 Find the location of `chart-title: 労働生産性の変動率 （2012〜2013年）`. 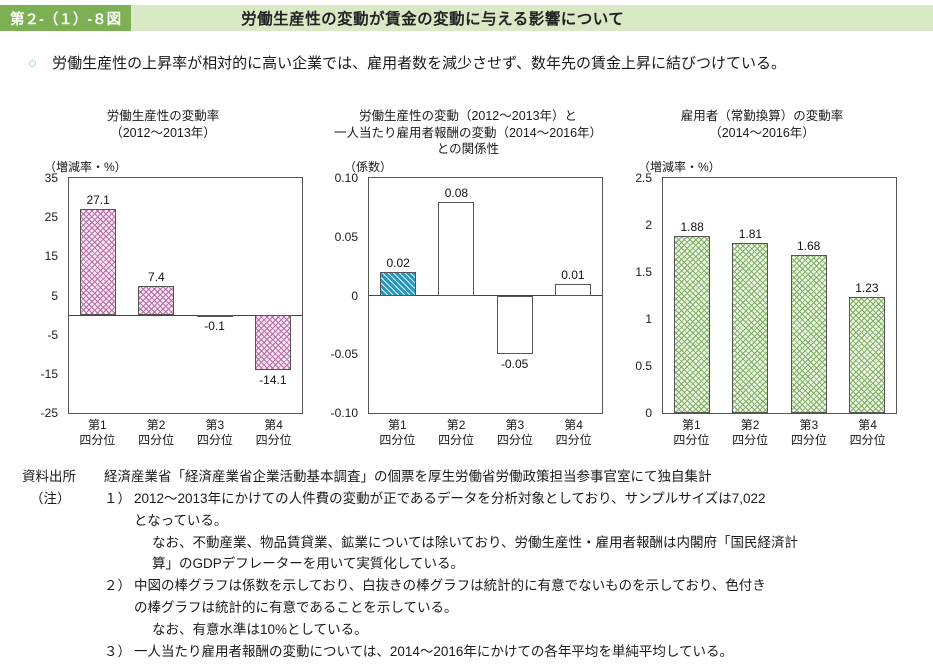

chart-title: 労働生産性の変動率 （2012〜2013年） is located at coordinates (163, 124).